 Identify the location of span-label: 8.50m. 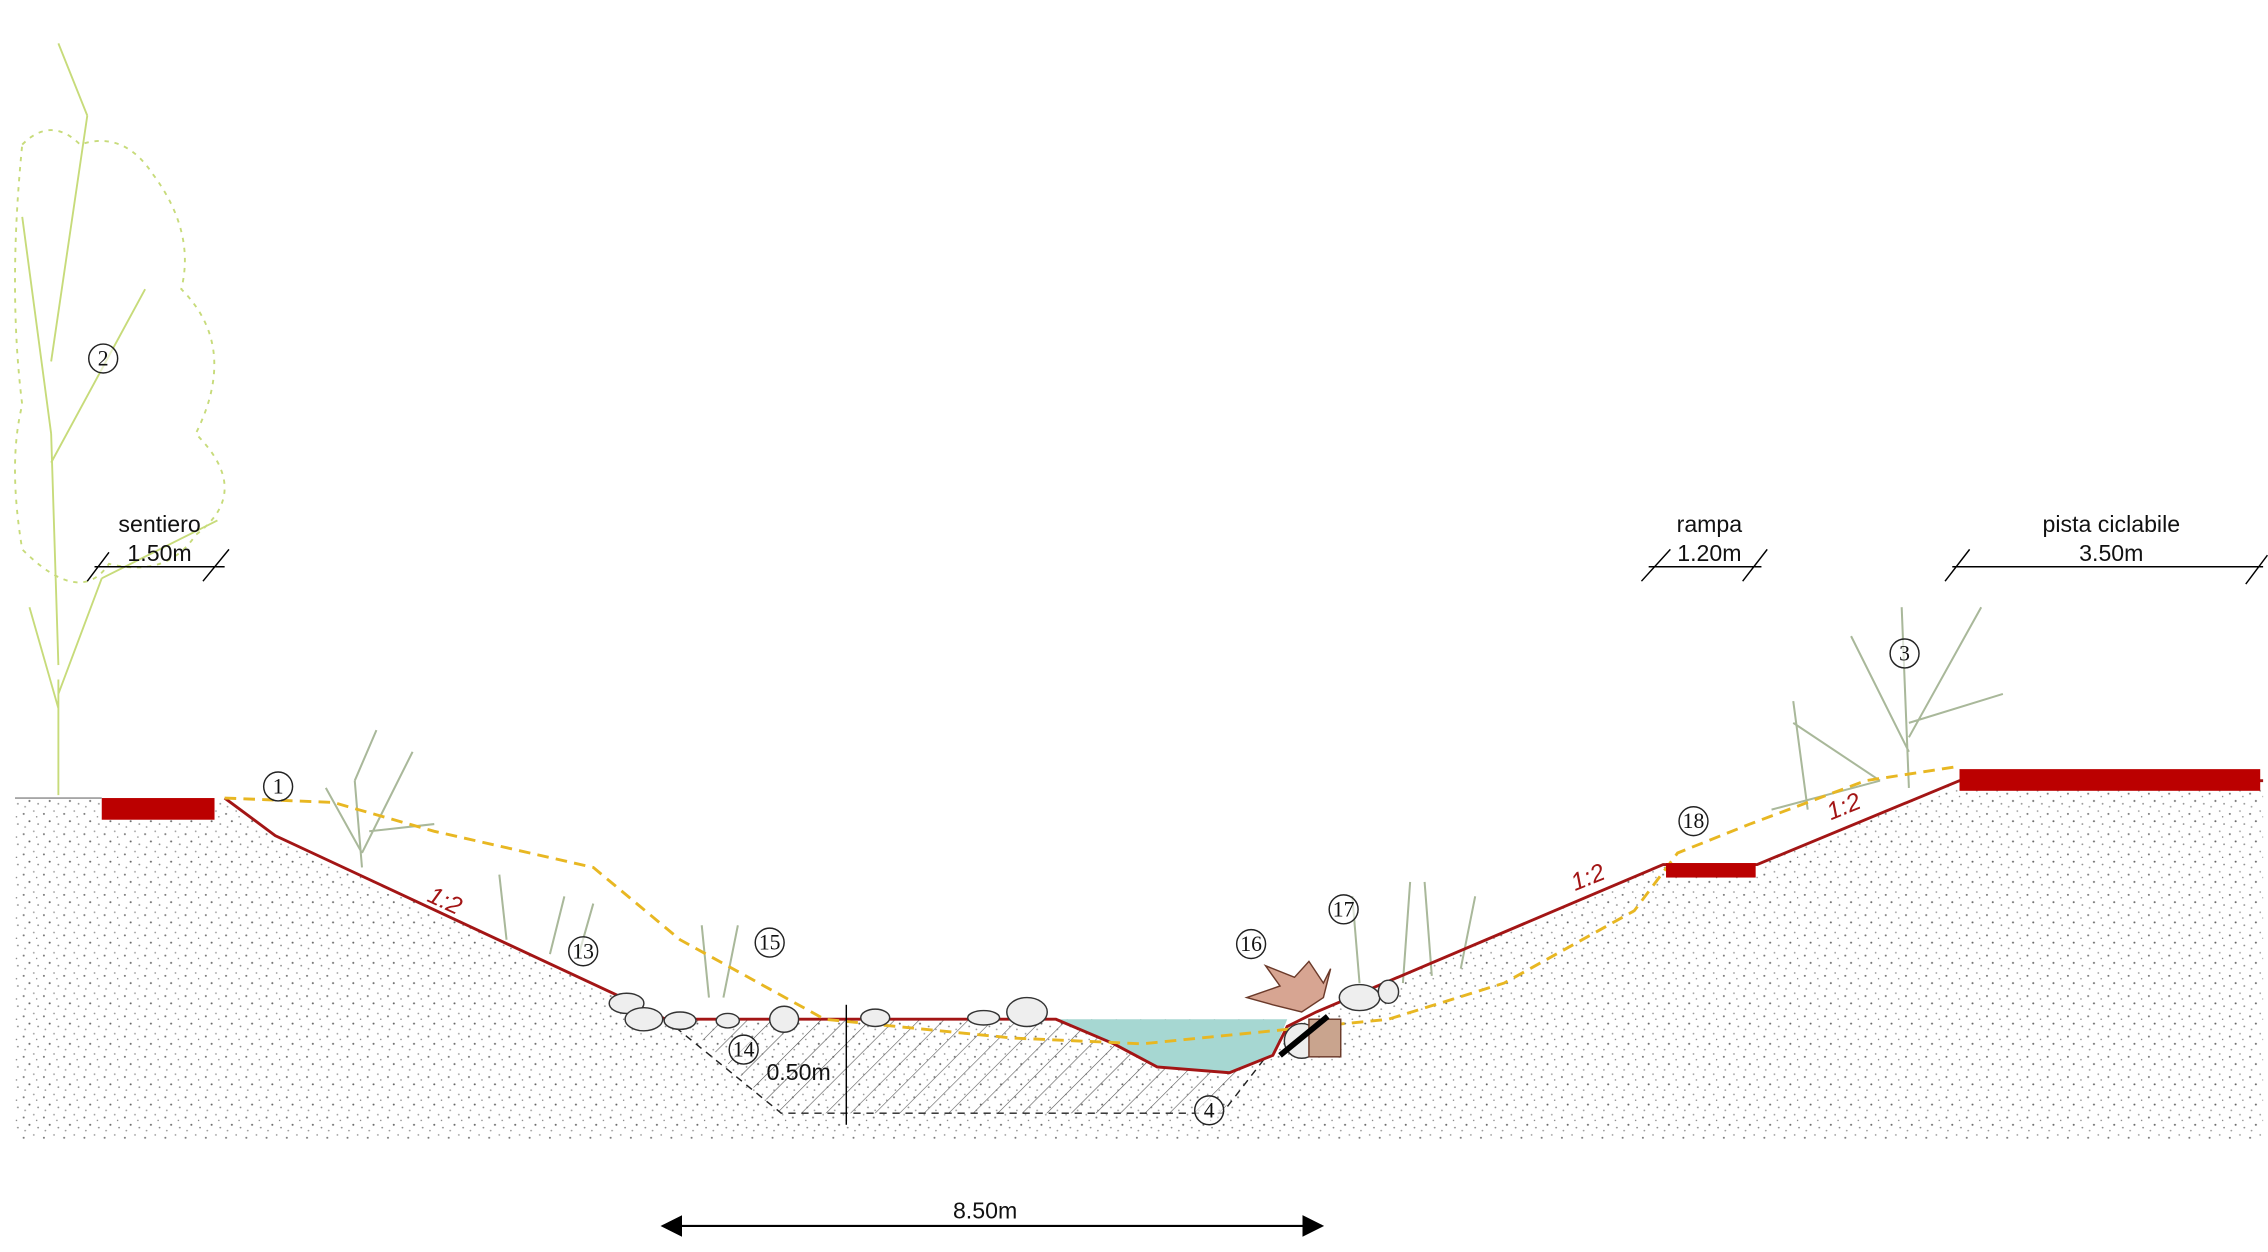
(985, 1211).